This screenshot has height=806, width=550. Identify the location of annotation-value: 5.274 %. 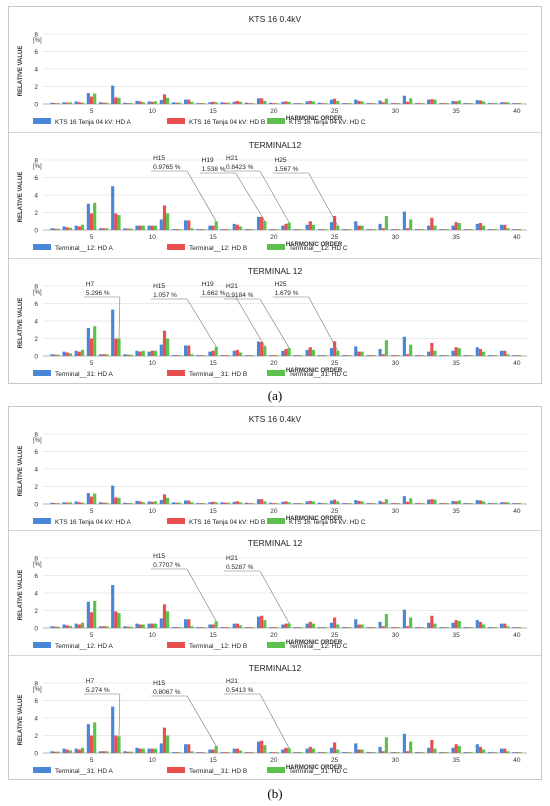
(98, 690).